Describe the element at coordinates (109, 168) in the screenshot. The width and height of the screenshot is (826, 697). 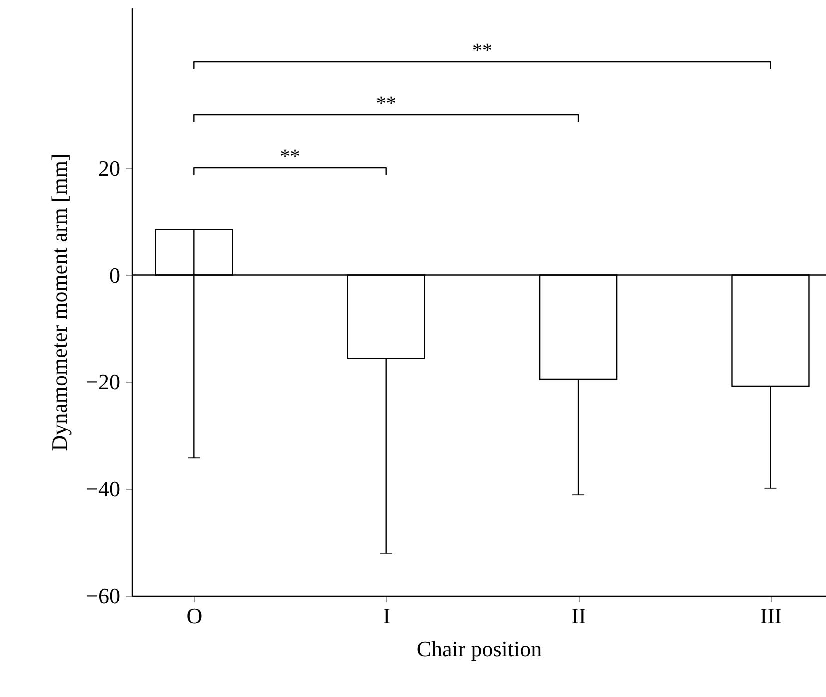
I see `y-tick-label: 20` at that location.